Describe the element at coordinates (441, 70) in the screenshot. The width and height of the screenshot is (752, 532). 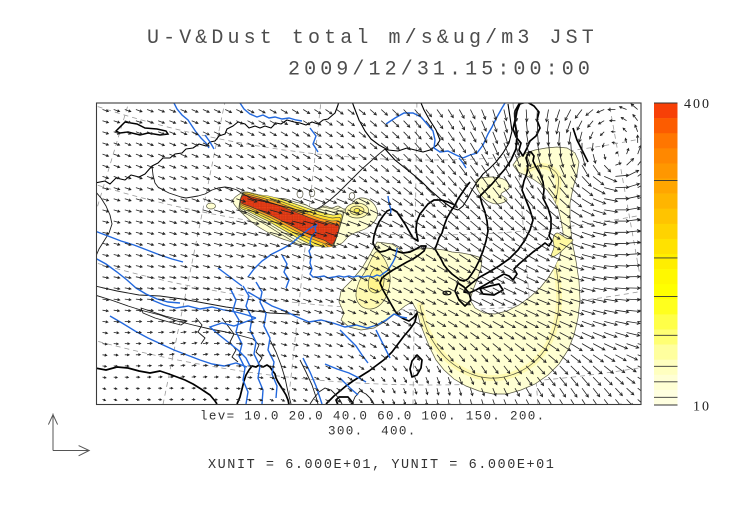
I see `svg-text: 2009/12/31.15:00:00` at that location.